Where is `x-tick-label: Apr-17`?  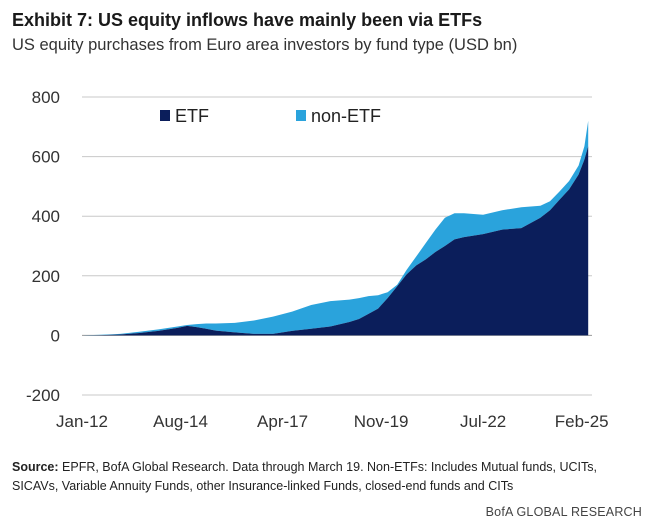
x-tick-label: Apr-17 is located at coordinates (282, 421).